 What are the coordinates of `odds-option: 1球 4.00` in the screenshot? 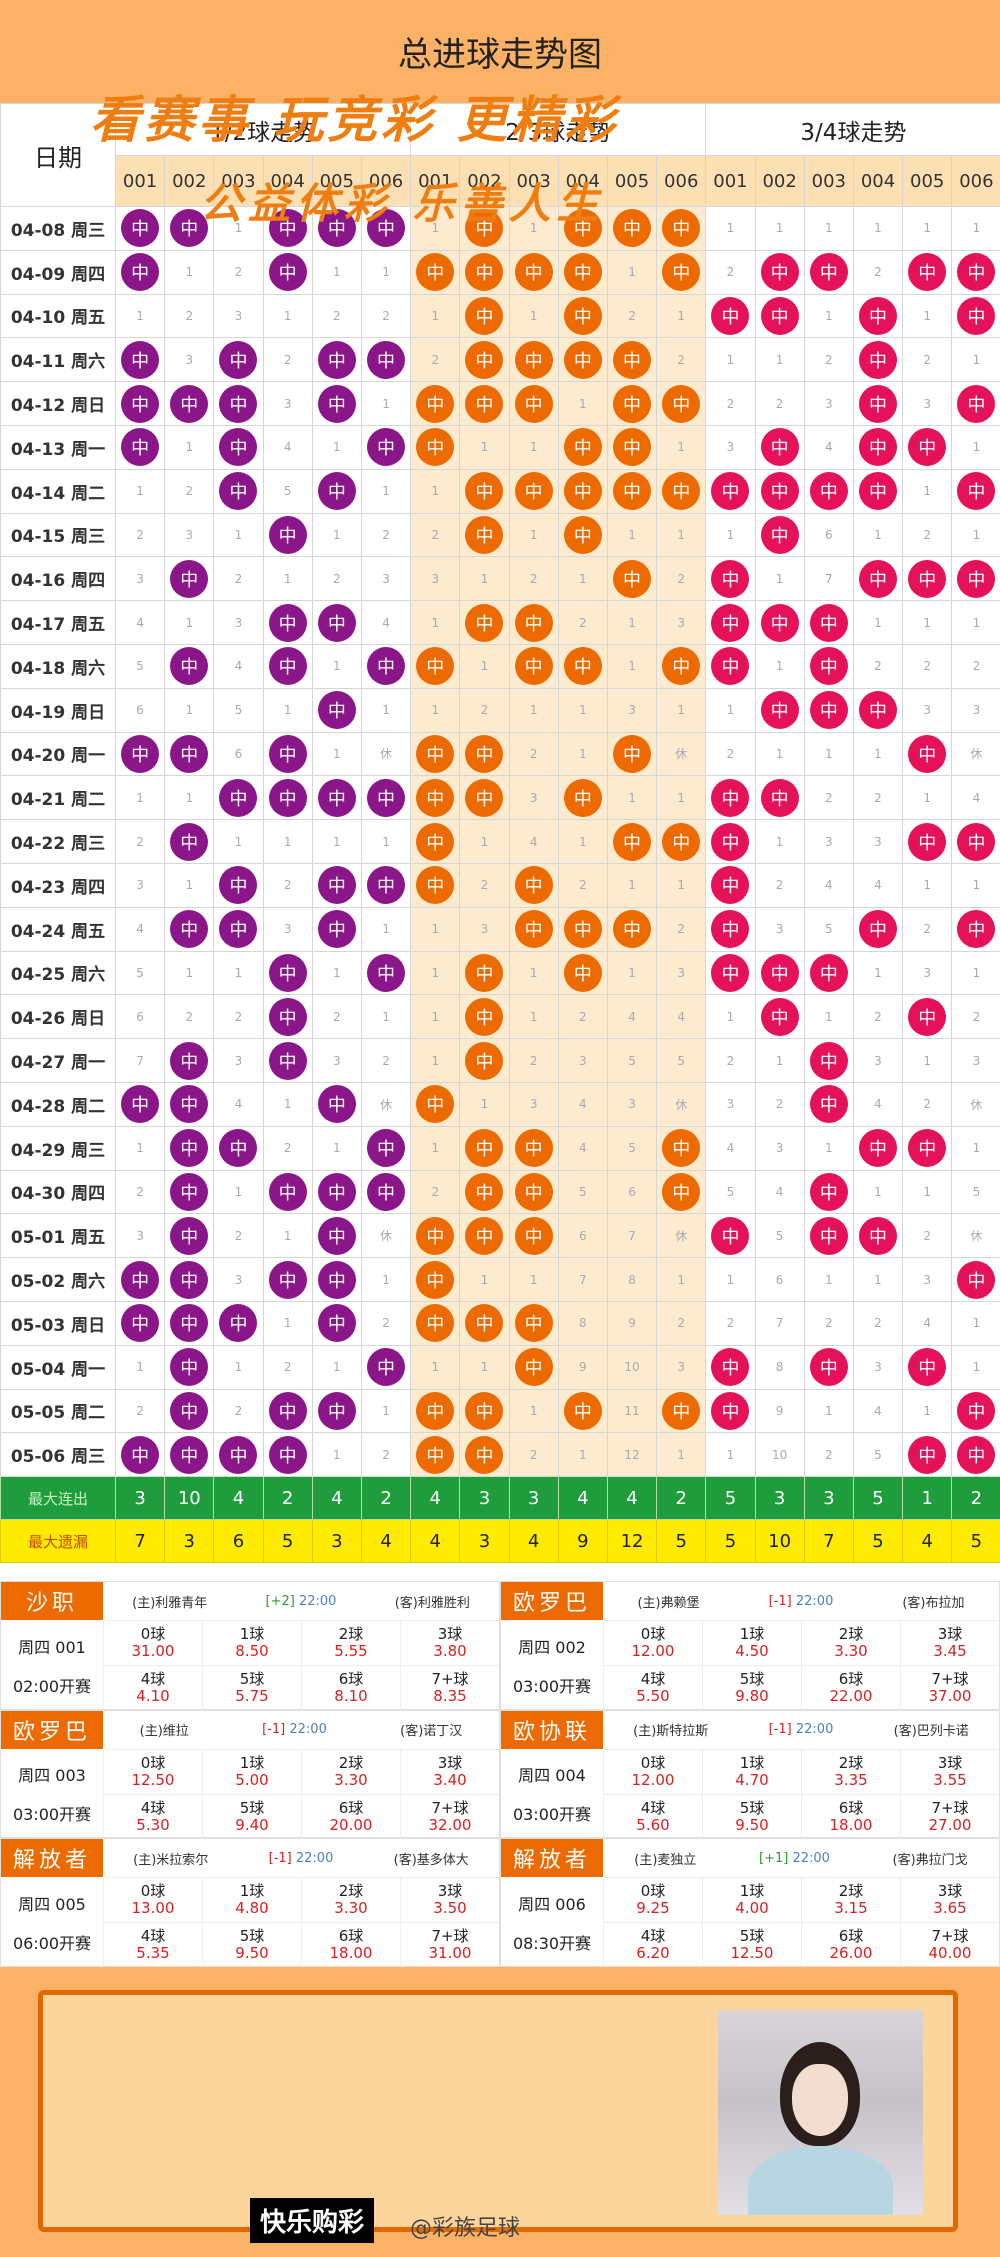 It's located at (751, 1900).